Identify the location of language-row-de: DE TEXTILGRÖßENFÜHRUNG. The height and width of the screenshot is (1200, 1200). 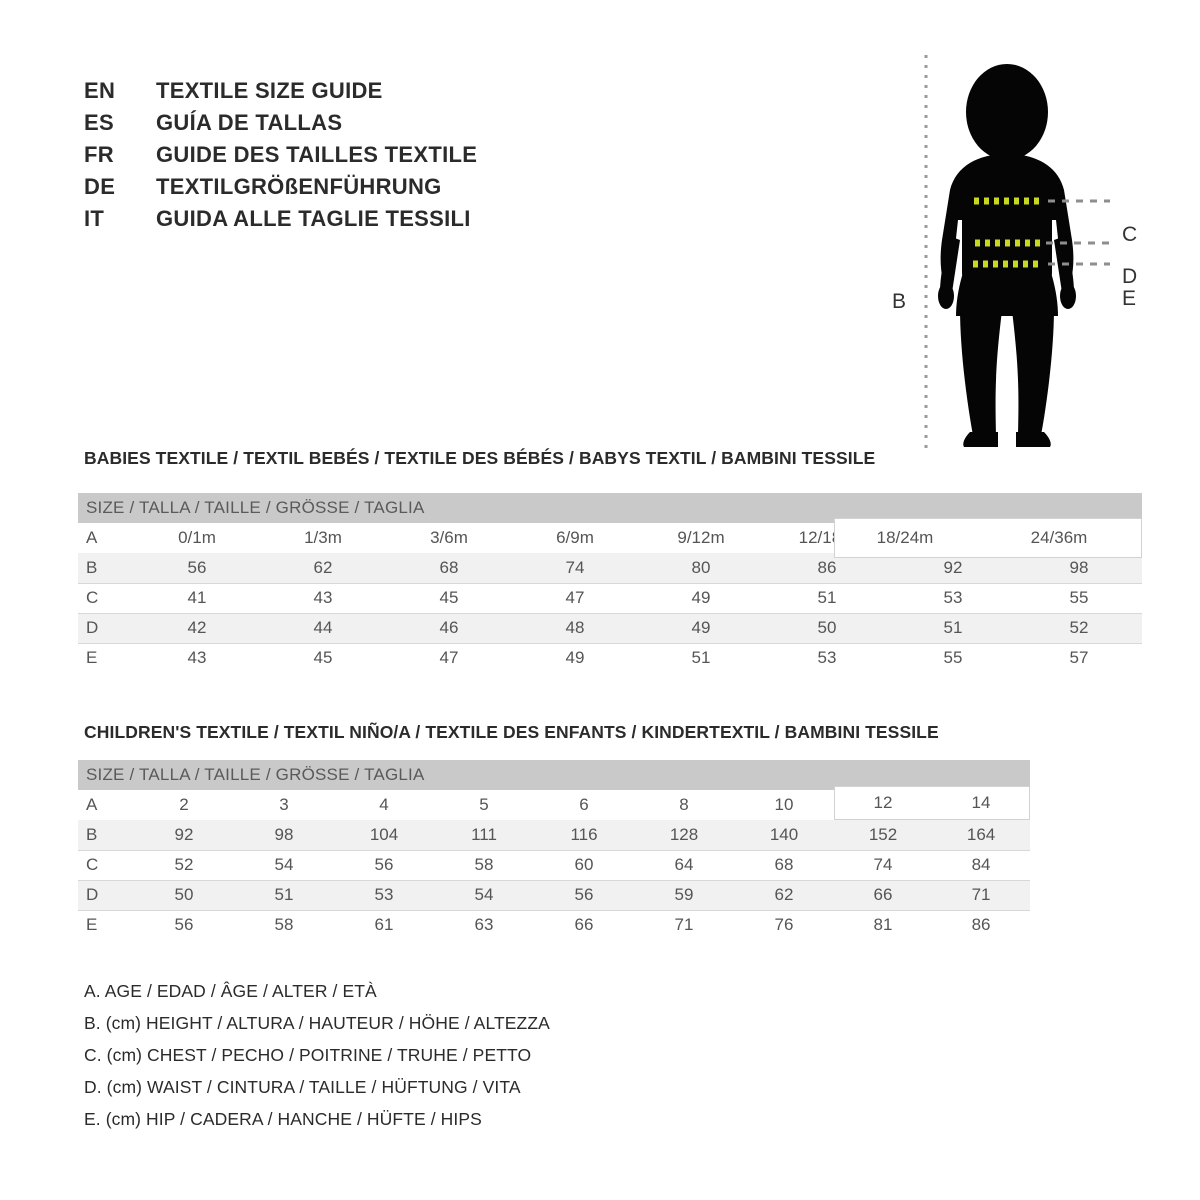
(344, 190).